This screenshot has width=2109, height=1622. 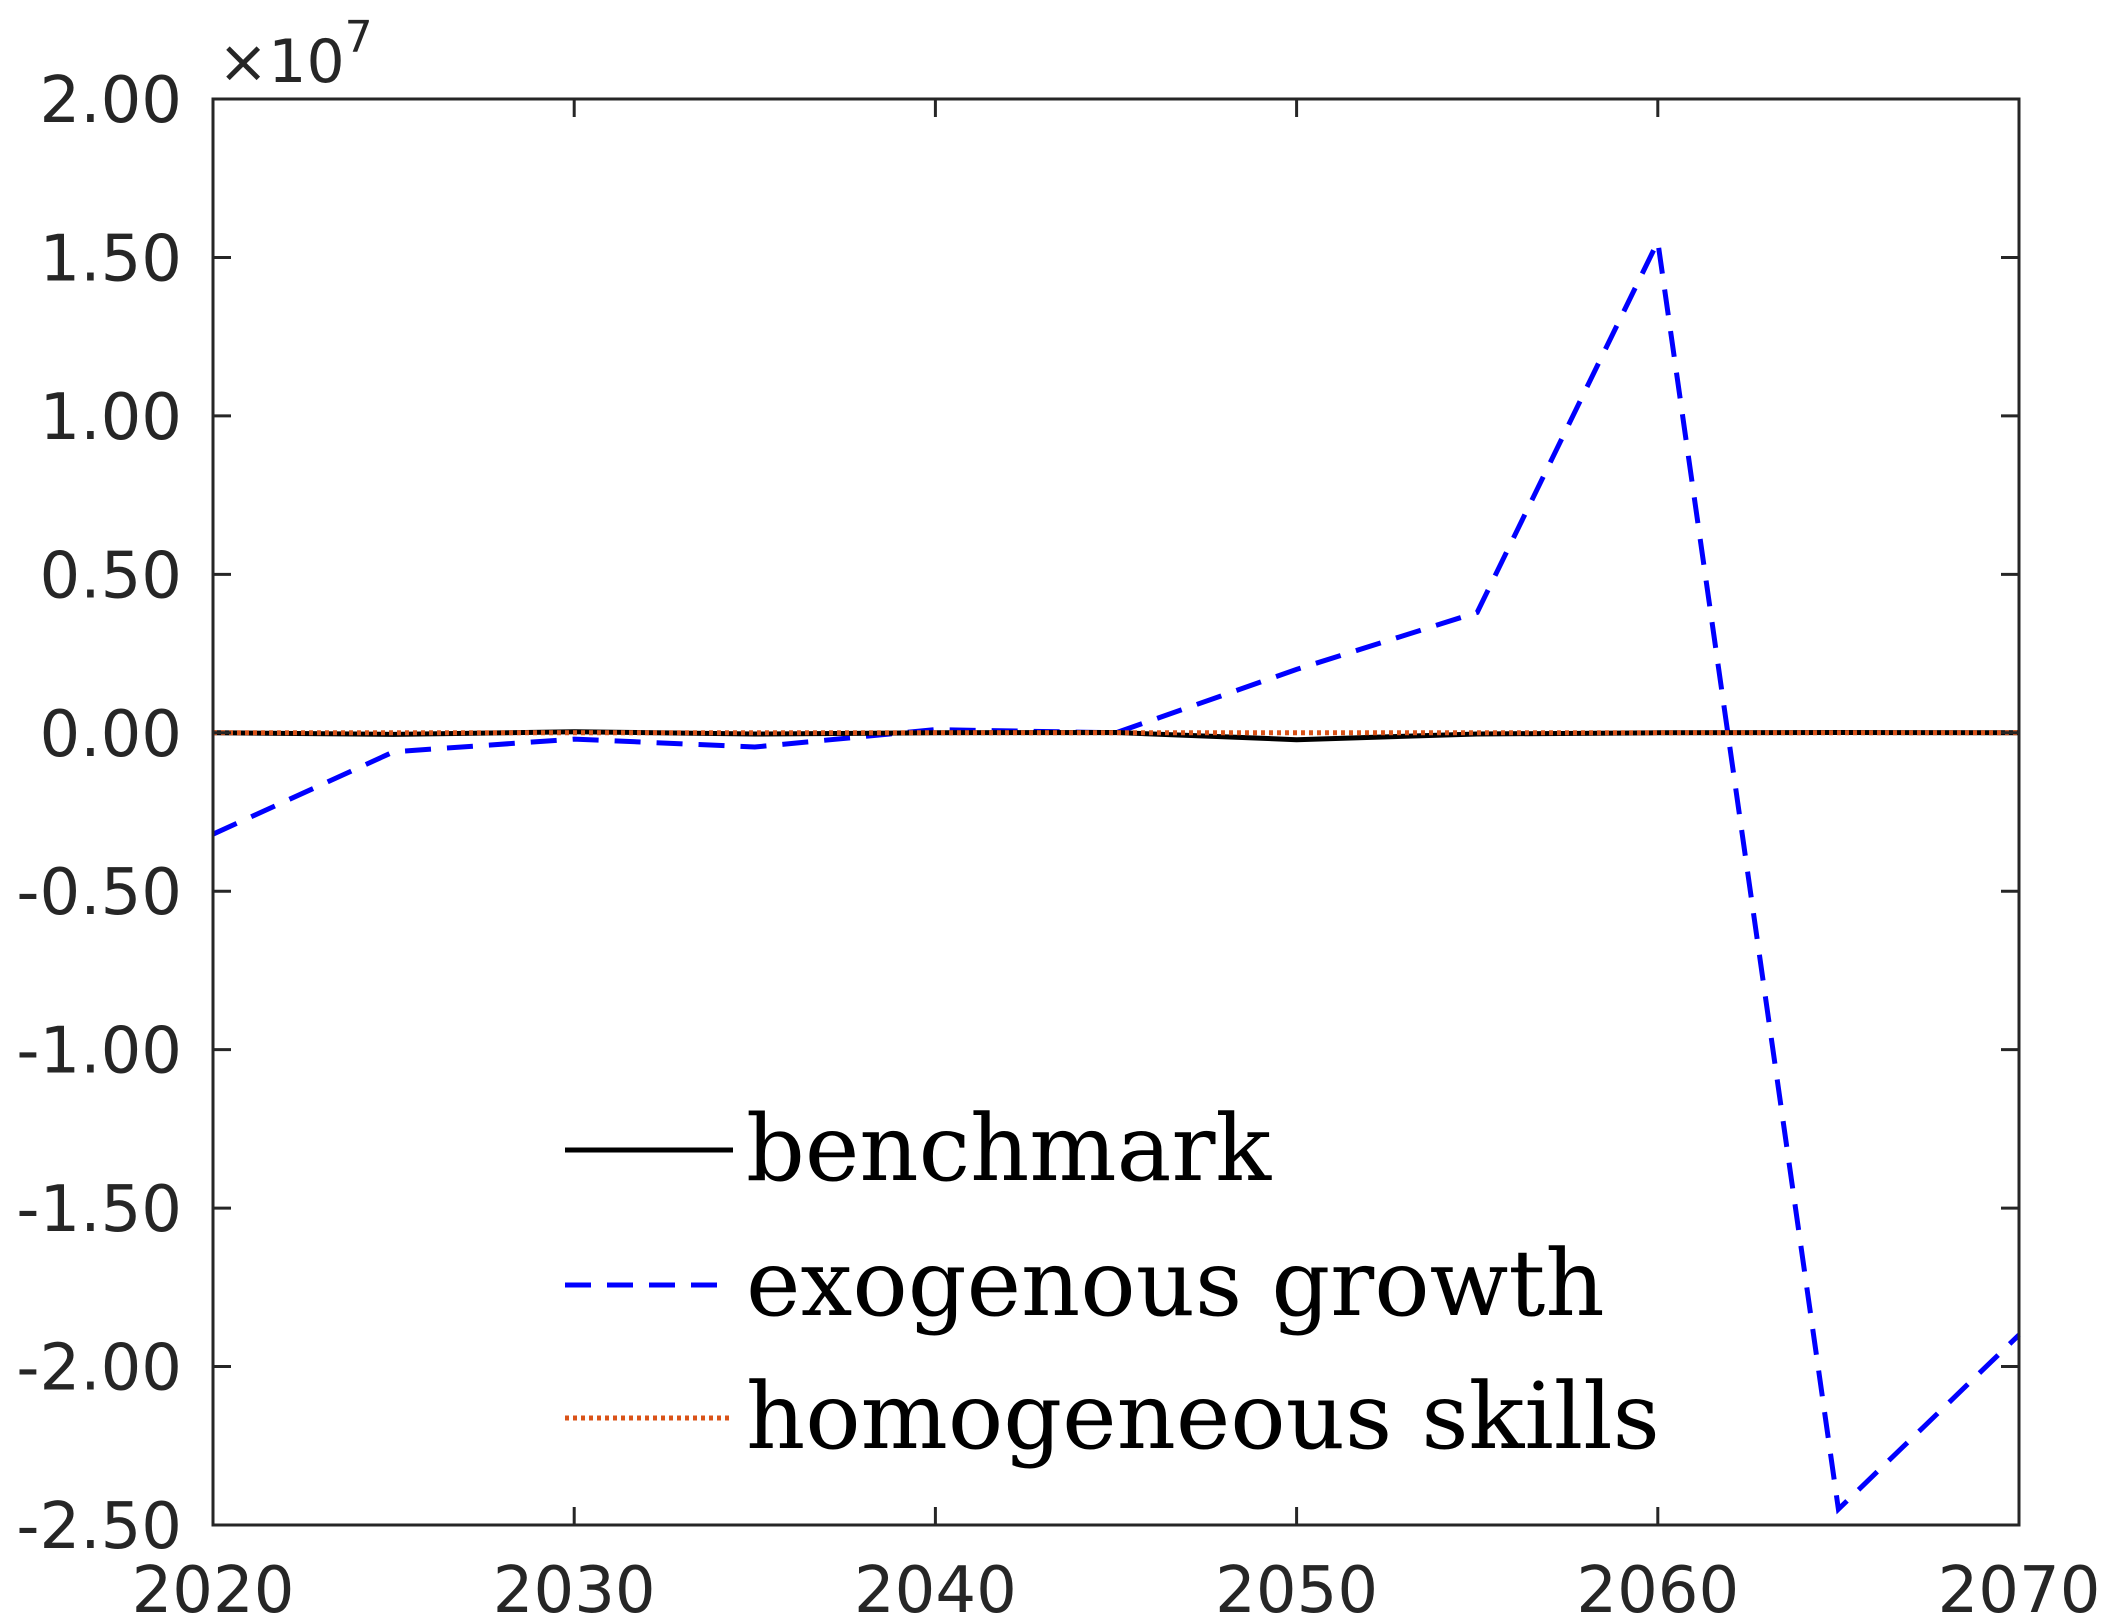 I want to click on x-tick-label: 2070, so click(x=2019, y=1588).